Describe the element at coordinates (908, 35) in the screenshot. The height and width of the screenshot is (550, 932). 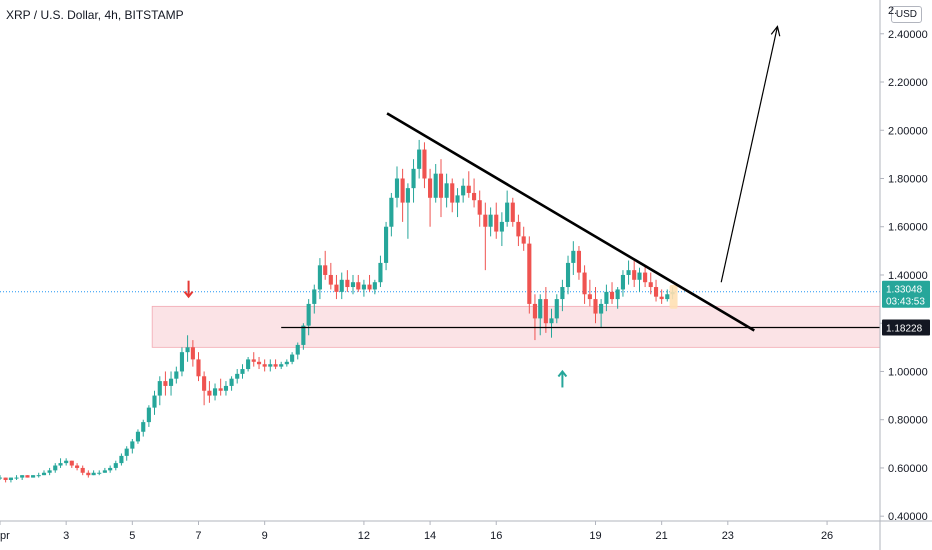
I see `y-tick-label: 2.40000` at that location.